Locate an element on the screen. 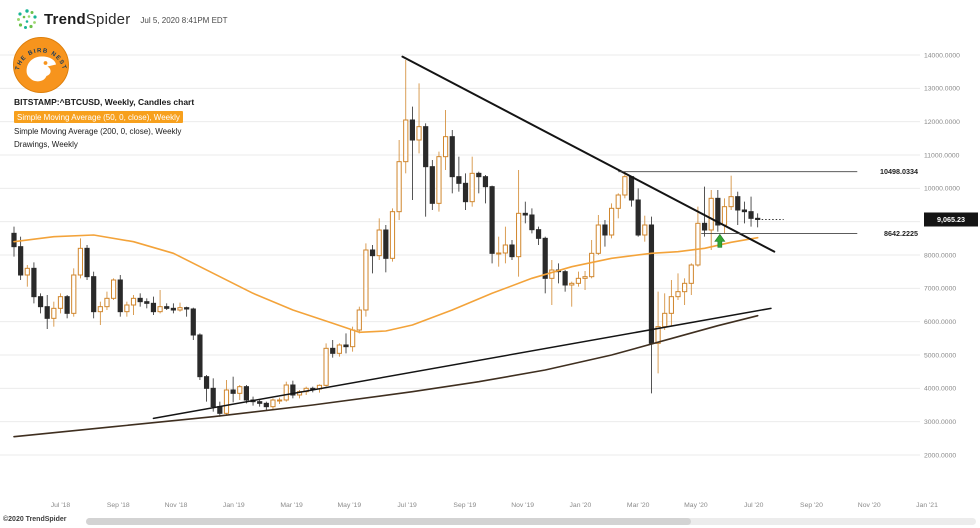  descending-resistance-trendline is located at coordinates (588, 154).